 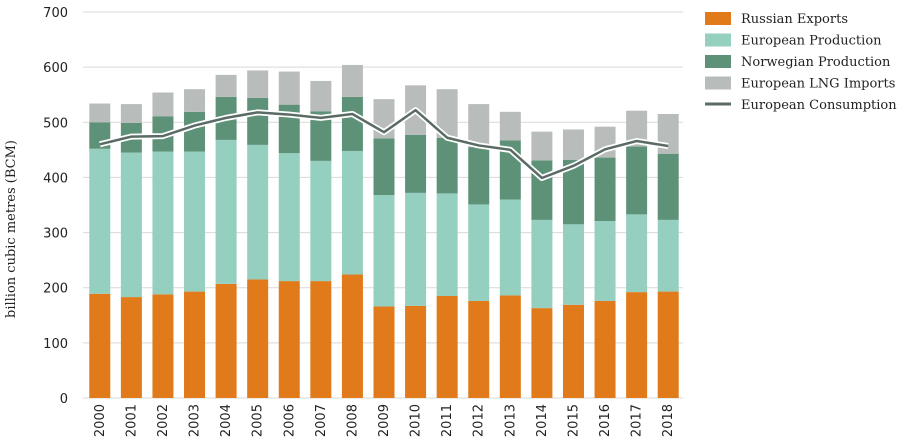 What do you see at coordinates (668, 420) in the screenshot?
I see `x-tick-label: 2018` at bounding box center [668, 420].